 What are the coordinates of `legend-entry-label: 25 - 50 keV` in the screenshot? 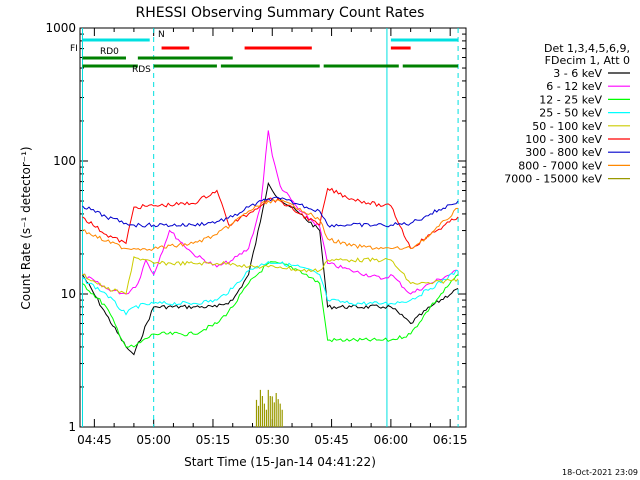 It's located at (570, 113).